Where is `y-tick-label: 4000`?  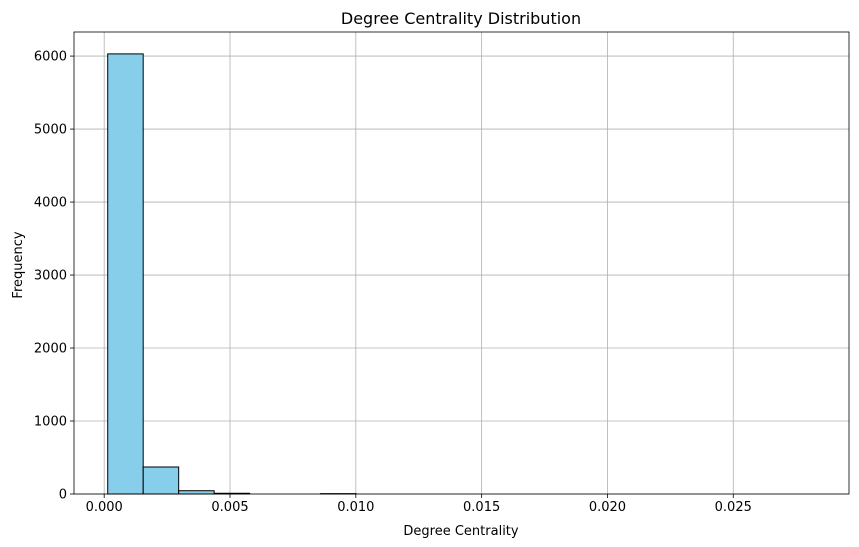 y-tick-label: 4000 is located at coordinates (50, 203).